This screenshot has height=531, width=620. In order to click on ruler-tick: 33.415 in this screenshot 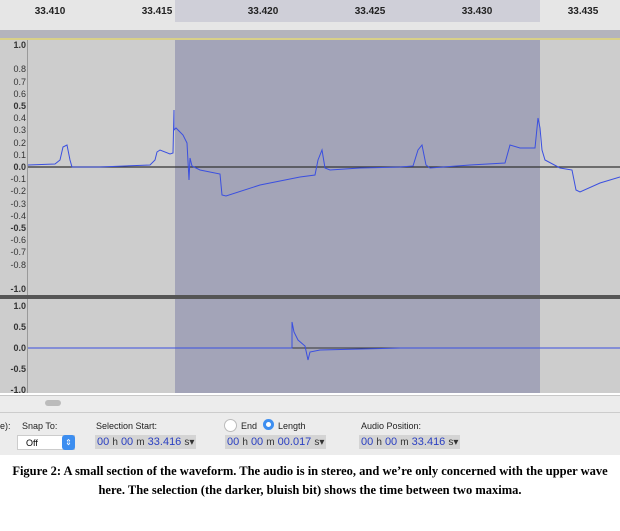, I will do `click(157, 11)`.